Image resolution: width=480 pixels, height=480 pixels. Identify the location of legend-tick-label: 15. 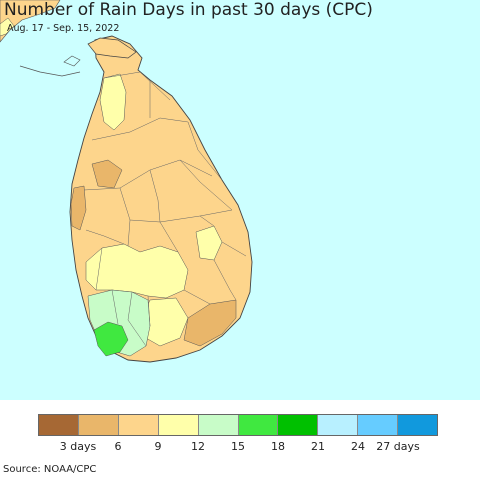
(238, 446).